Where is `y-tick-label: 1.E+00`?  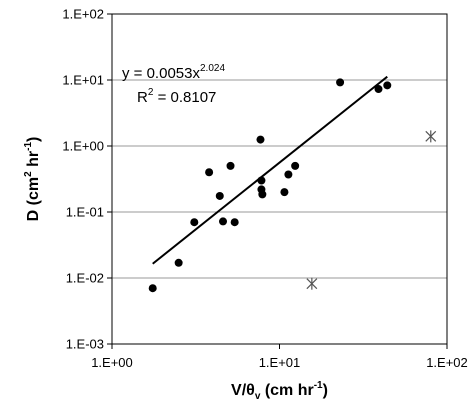 y-tick-label: 1.E+00 is located at coordinates (83, 146).